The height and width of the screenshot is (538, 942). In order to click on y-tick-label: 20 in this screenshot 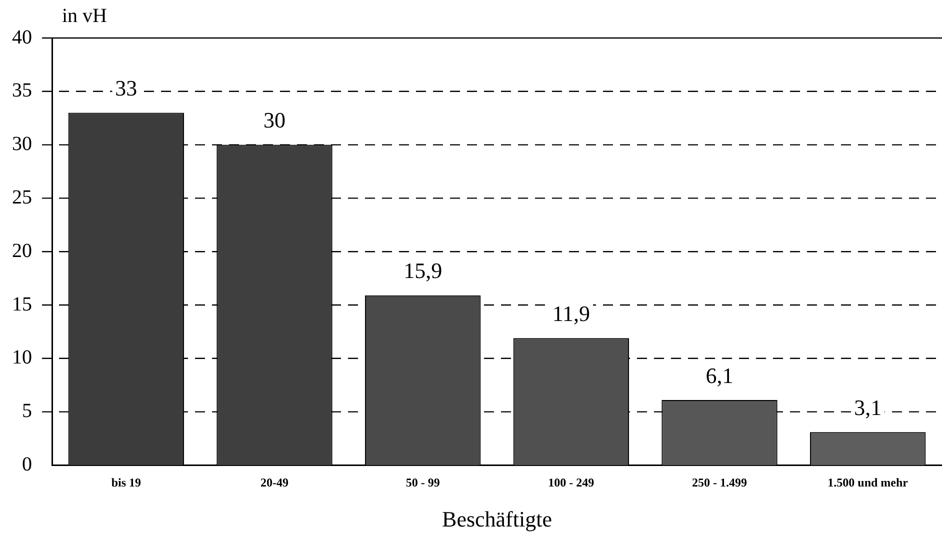, I will do `click(22, 251)`.